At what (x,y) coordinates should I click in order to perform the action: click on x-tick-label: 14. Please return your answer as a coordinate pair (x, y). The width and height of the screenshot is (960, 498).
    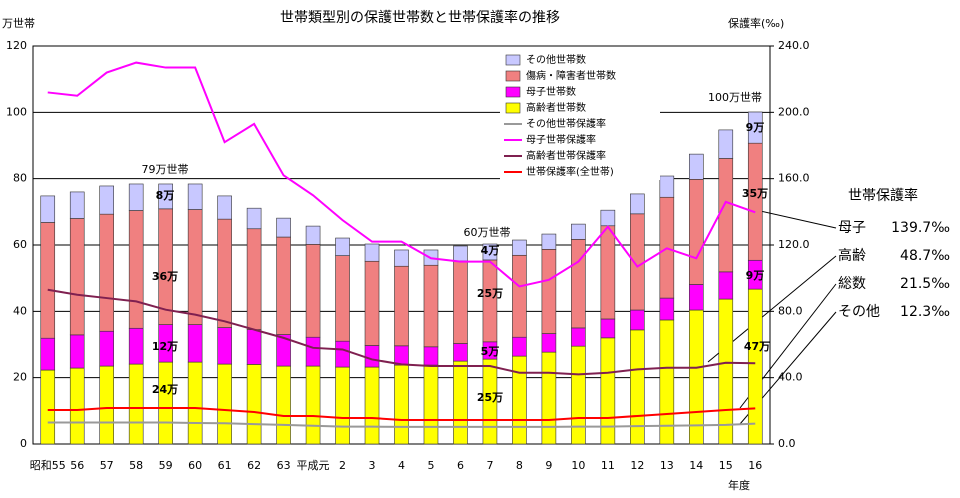
    Looking at the image, I should click on (696, 465).